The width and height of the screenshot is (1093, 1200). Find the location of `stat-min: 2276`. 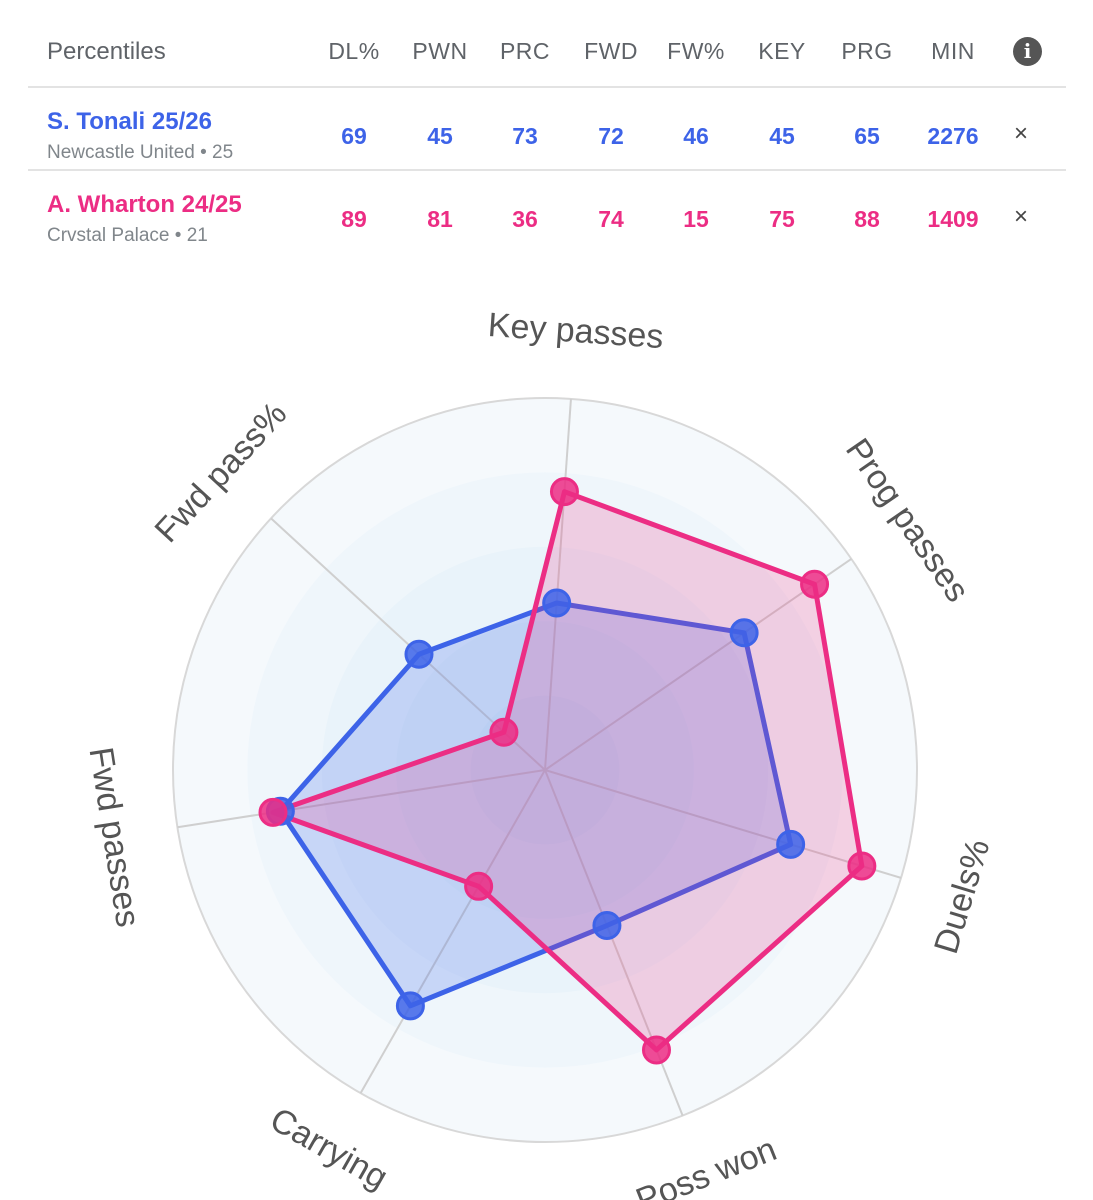

stat-min: 2276 is located at coordinates (953, 136).